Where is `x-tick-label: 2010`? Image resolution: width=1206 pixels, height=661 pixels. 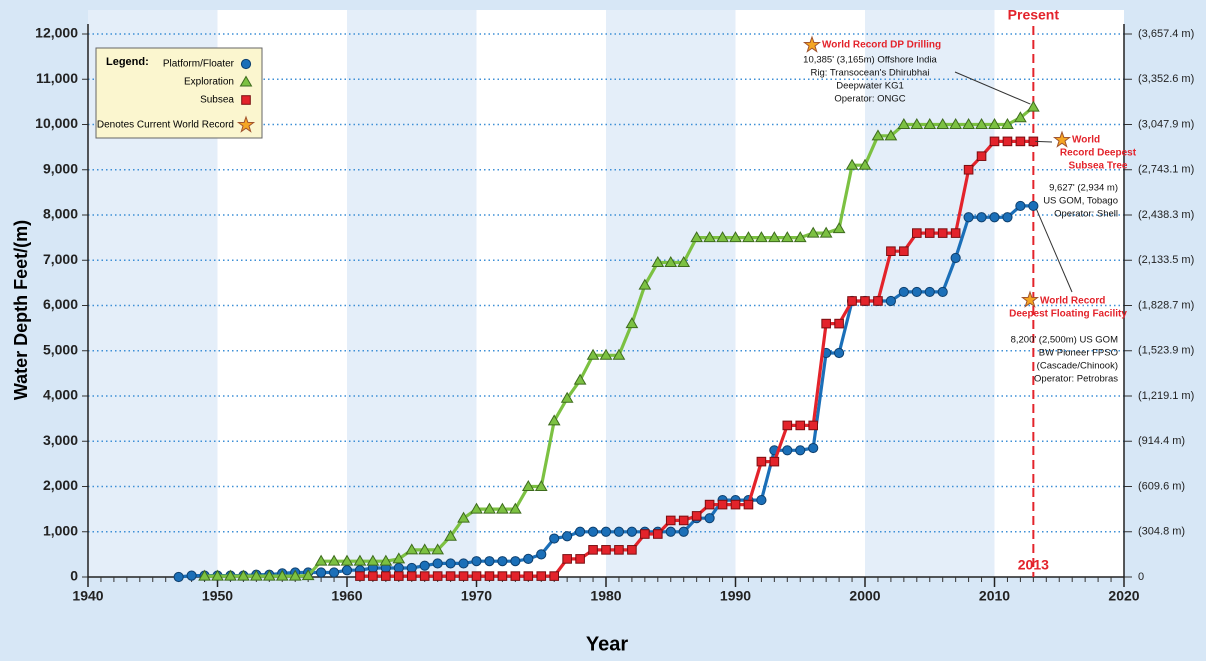
x-tick-label: 2010 is located at coordinates (994, 596).